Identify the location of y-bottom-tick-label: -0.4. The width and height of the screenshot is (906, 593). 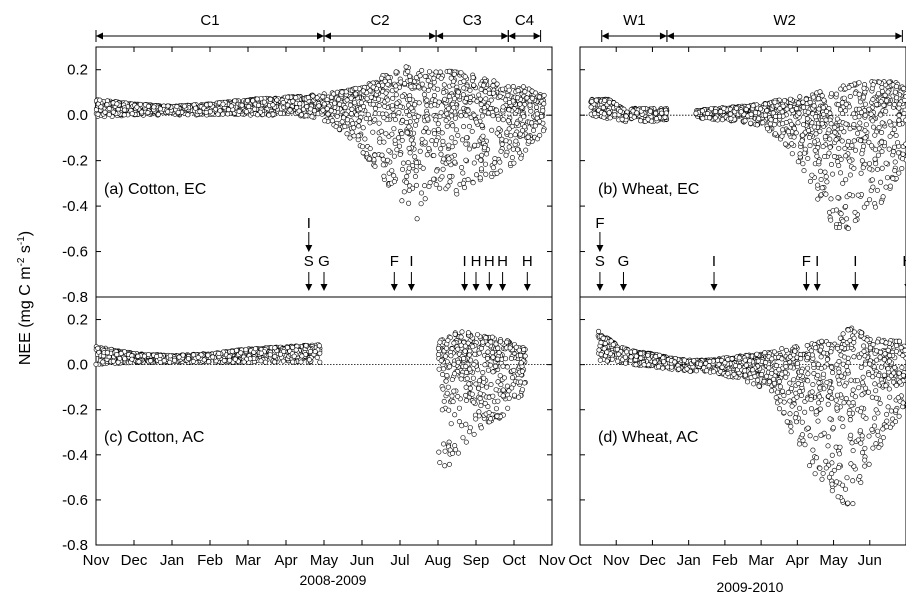
(75, 455).